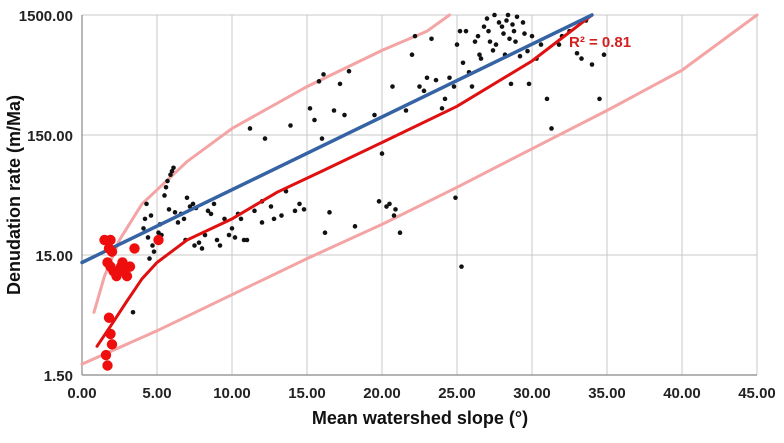 Image resolution: width=784 pixels, height=443 pixels. What do you see at coordinates (14, 195) in the screenshot?
I see `y-axis-title: Denudation rate (m/Ma)` at bounding box center [14, 195].